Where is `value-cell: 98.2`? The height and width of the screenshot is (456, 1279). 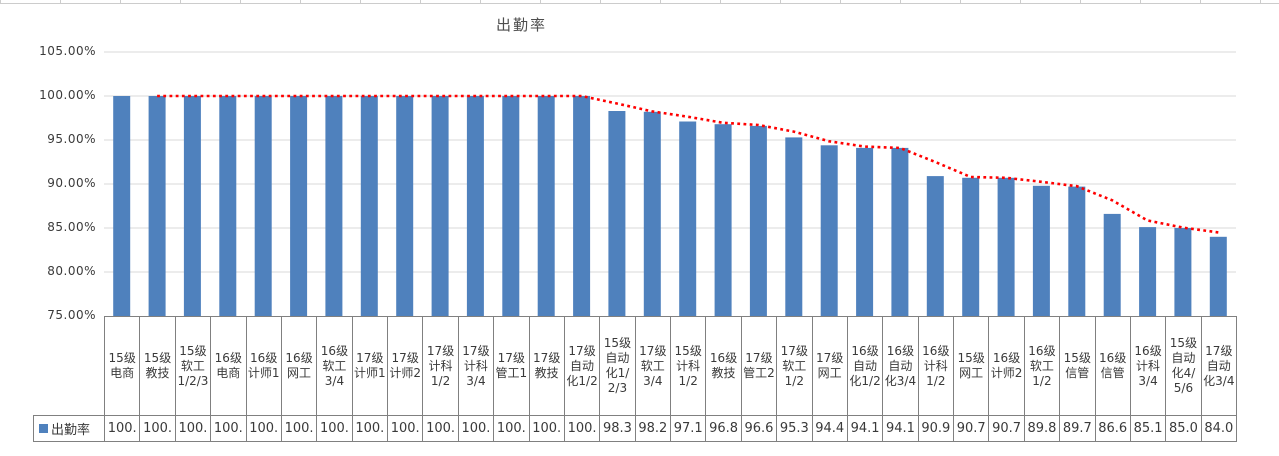
value-cell: 98.2 is located at coordinates (652, 429).